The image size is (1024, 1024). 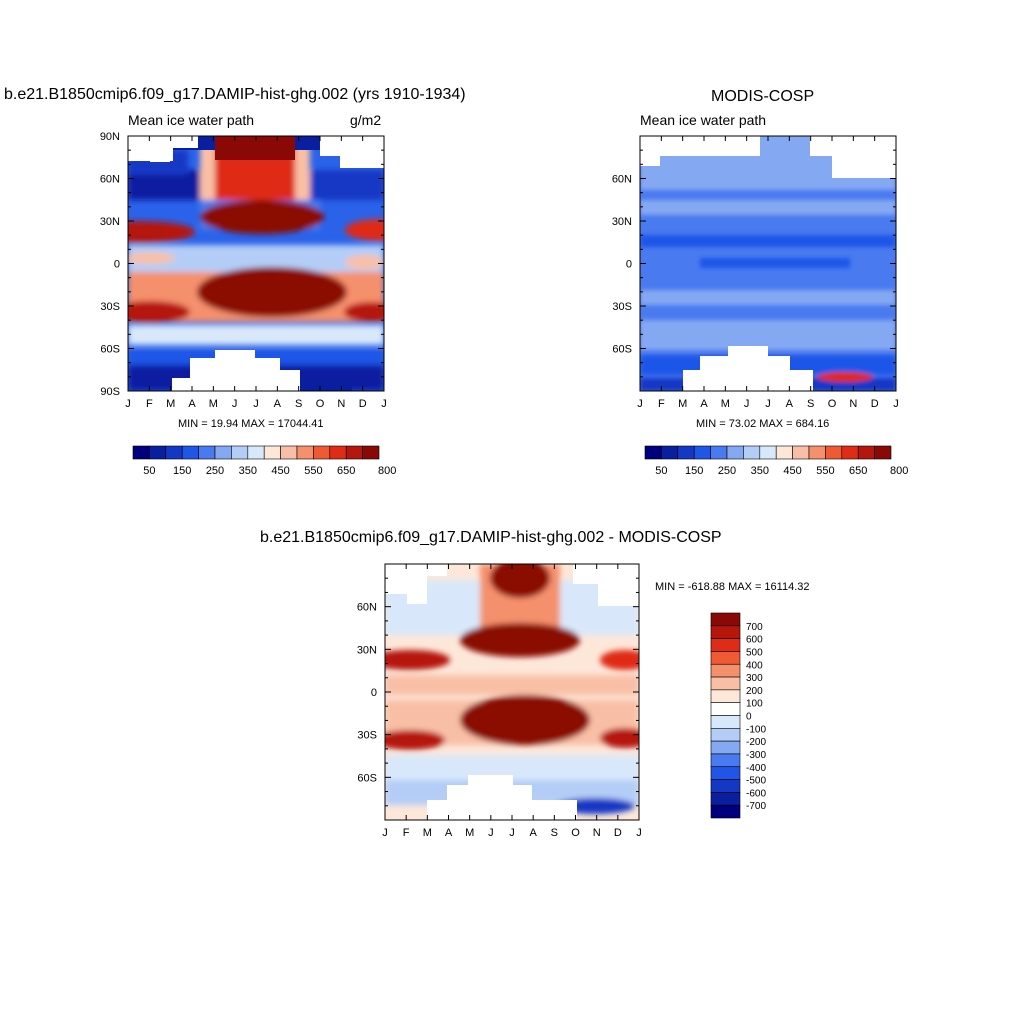 What do you see at coordinates (749, 717) in the screenshot?
I see `colorbar-label: 0` at bounding box center [749, 717].